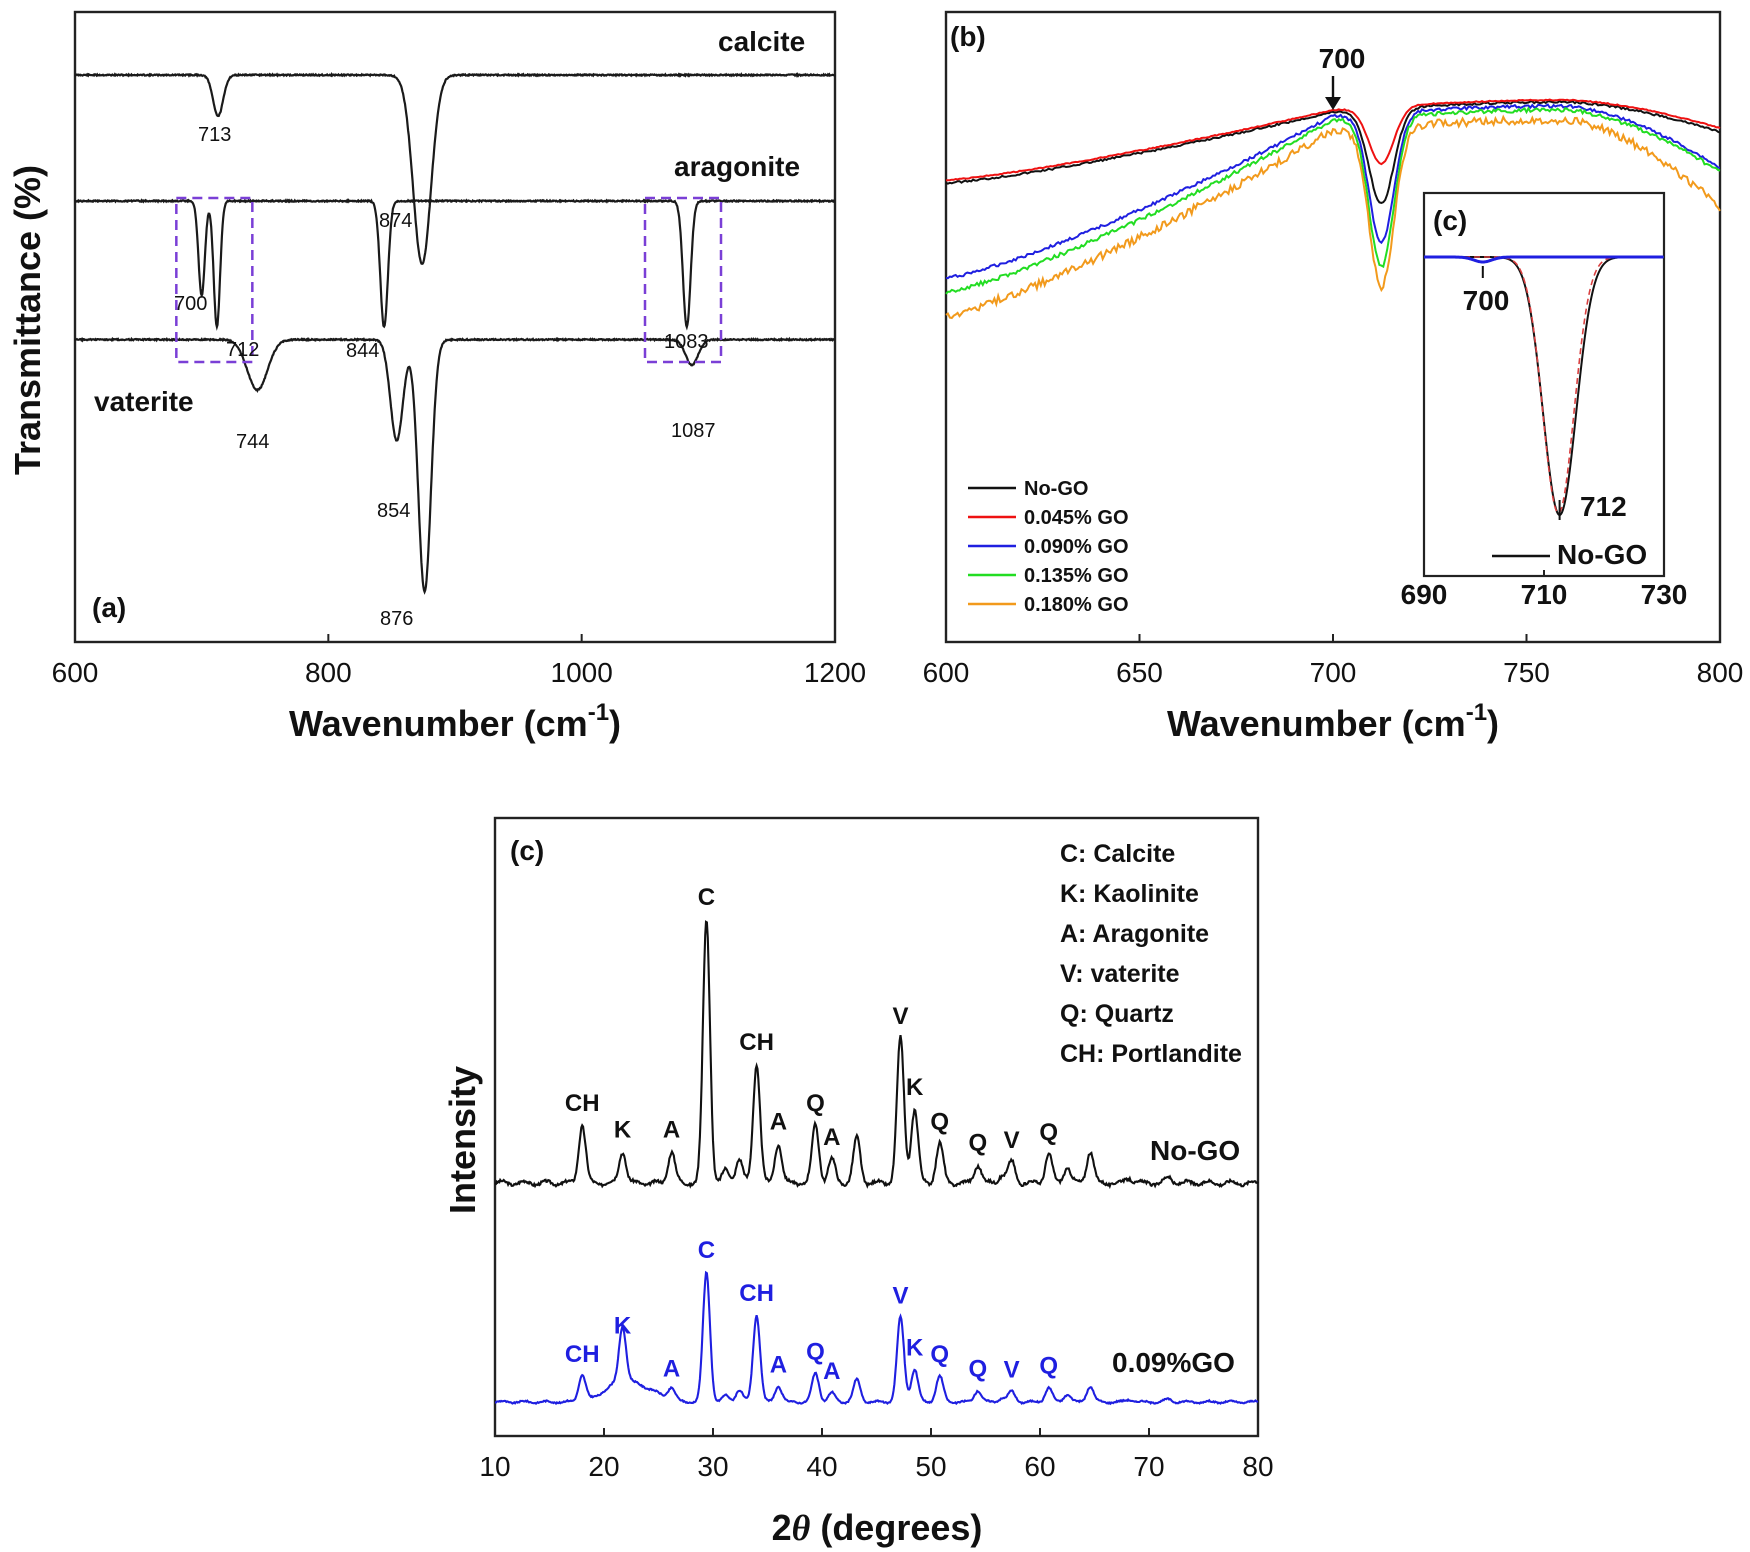 The image size is (1750, 1552). Describe the element at coordinates (1048, 1132) in the screenshot. I see `peak-label-no-go-13: Q` at that location.